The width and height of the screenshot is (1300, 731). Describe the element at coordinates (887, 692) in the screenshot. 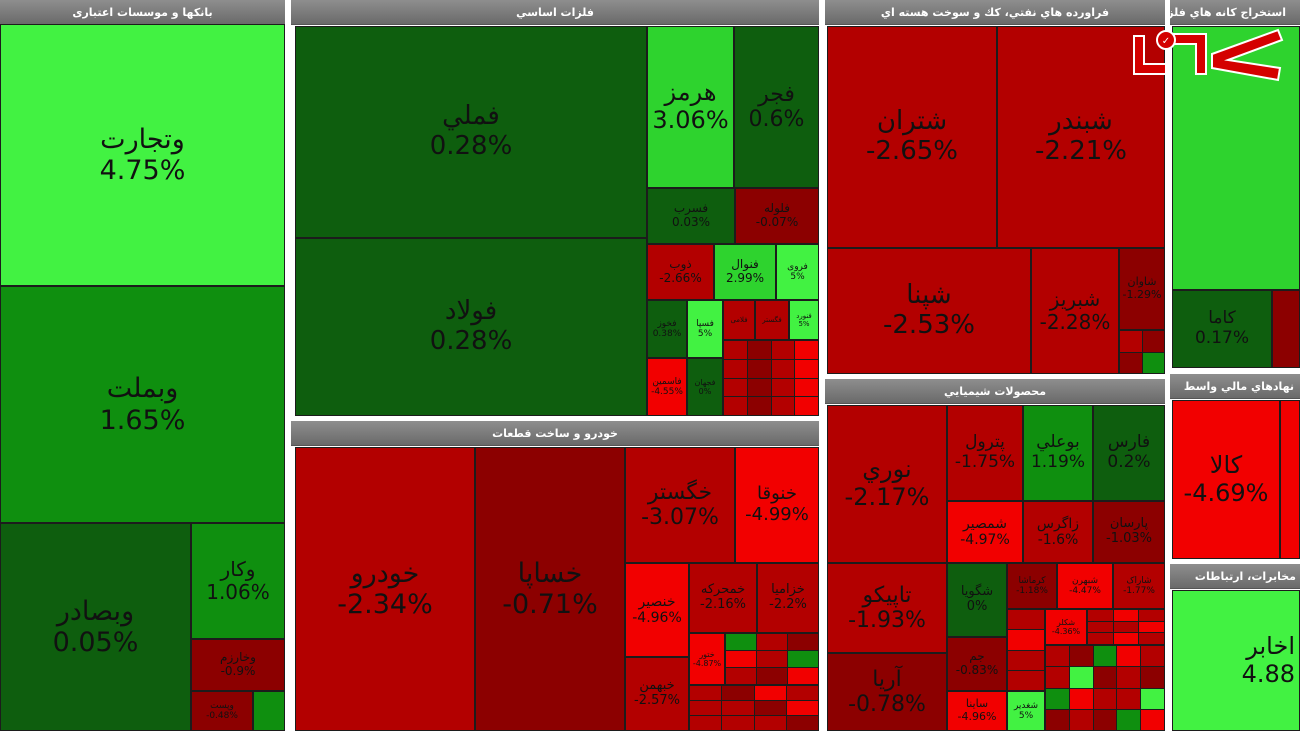

I see `tile-aria: آريا -0.78%` at that location.